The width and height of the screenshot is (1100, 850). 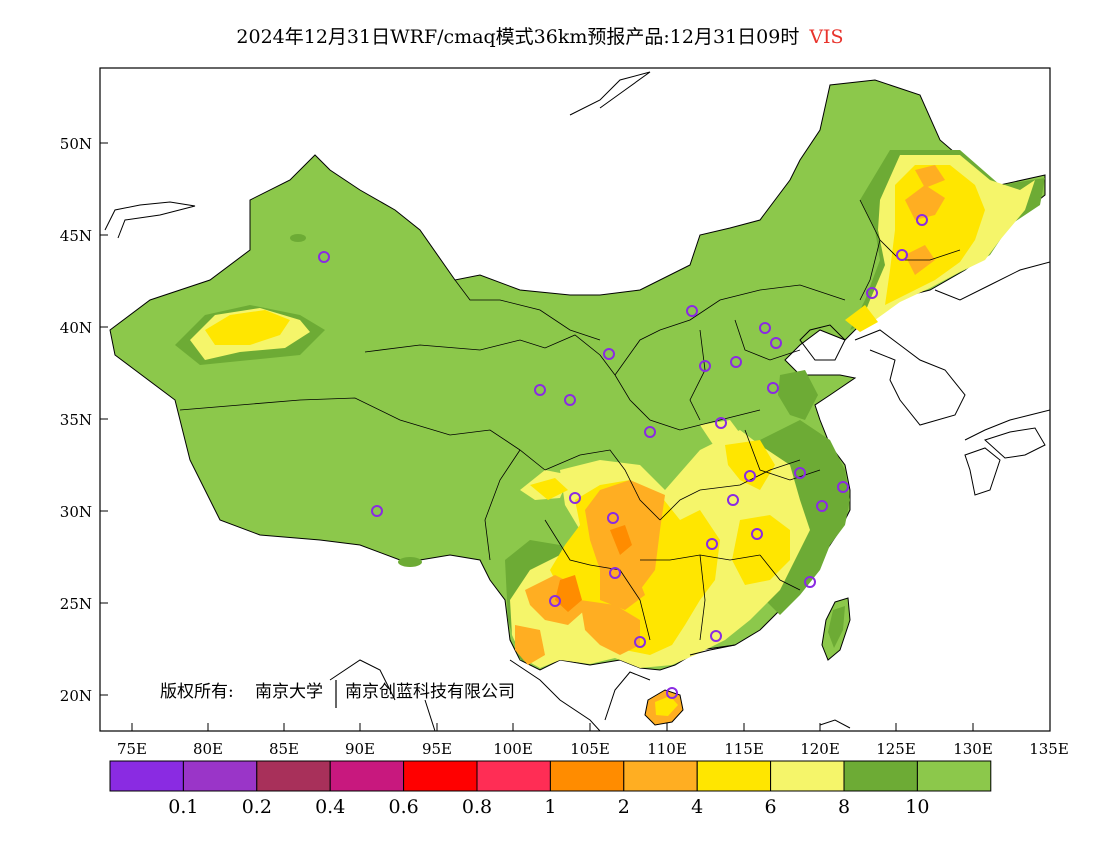 I want to click on lat-label-50n: 50N, so click(x=76, y=144).